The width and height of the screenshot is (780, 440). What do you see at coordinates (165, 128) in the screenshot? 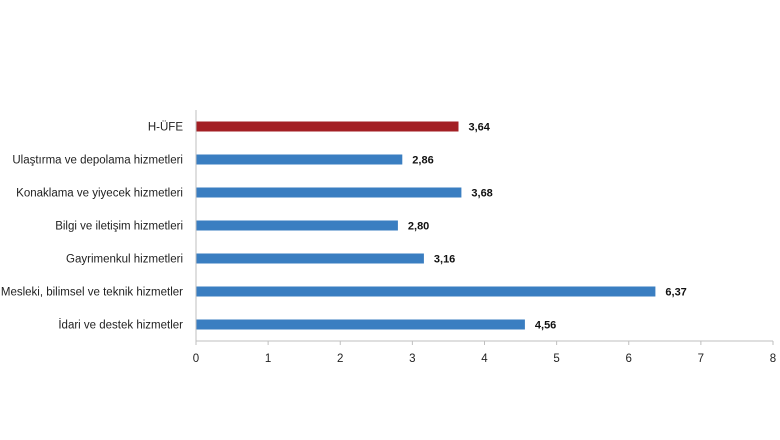
I see `category-label: H-ÜFE` at bounding box center [165, 128].